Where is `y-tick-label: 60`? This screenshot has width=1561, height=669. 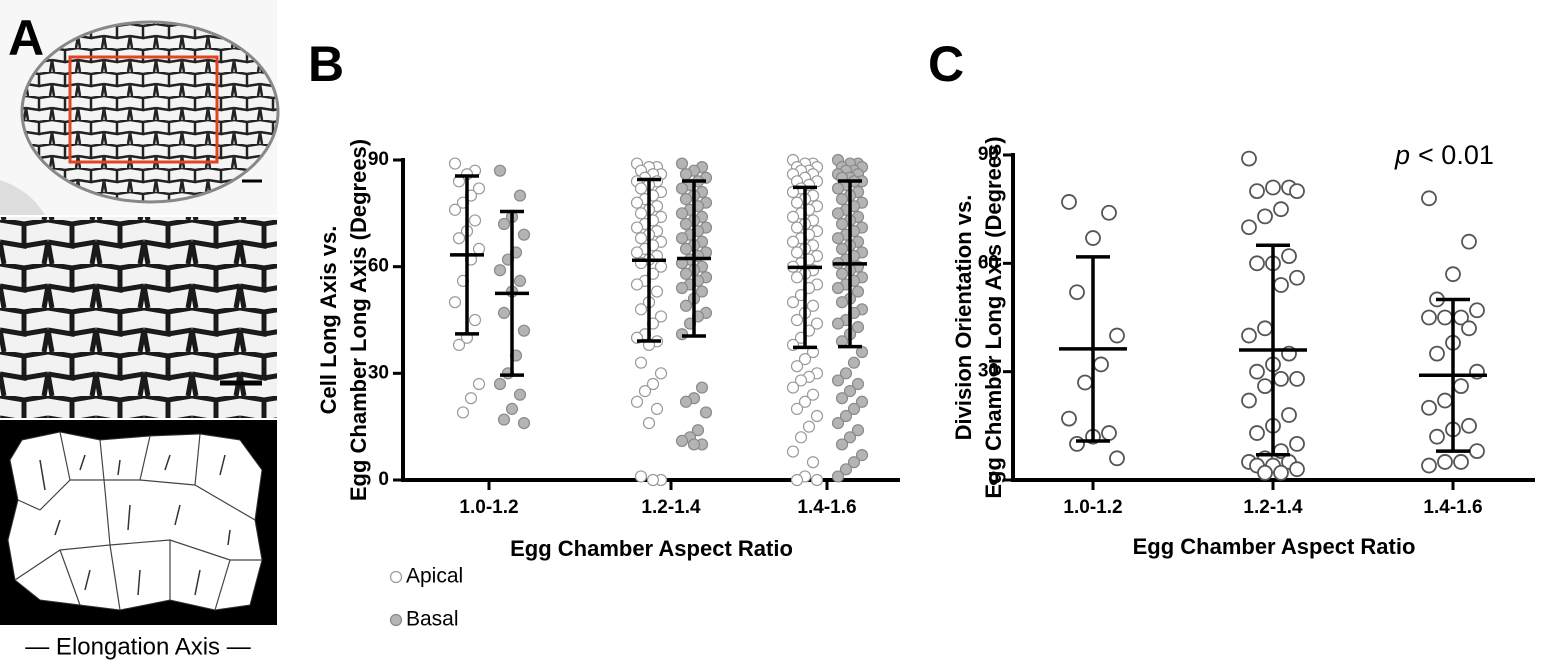 y-tick-label: 60 is located at coordinates (378, 266).